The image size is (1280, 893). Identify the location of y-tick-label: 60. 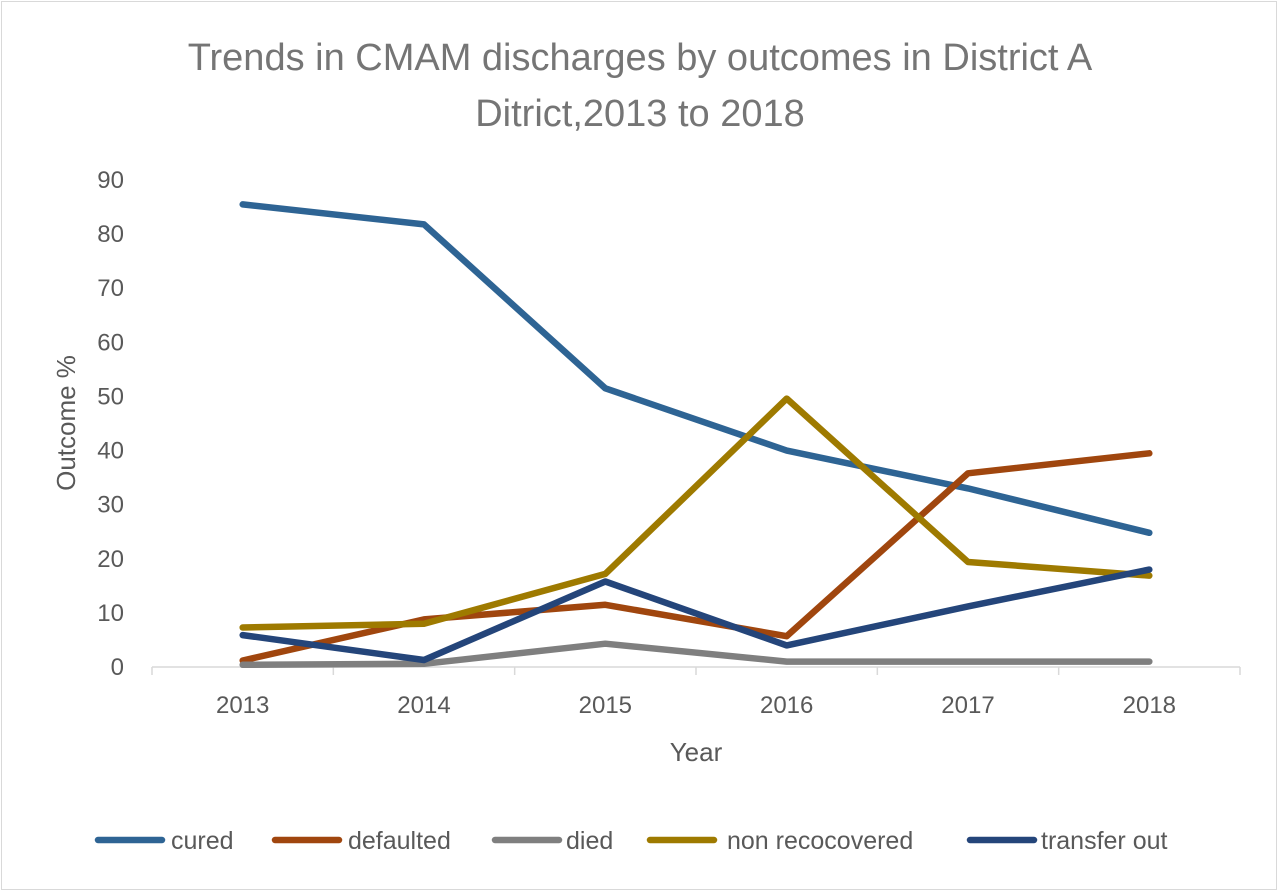
(110, 342).